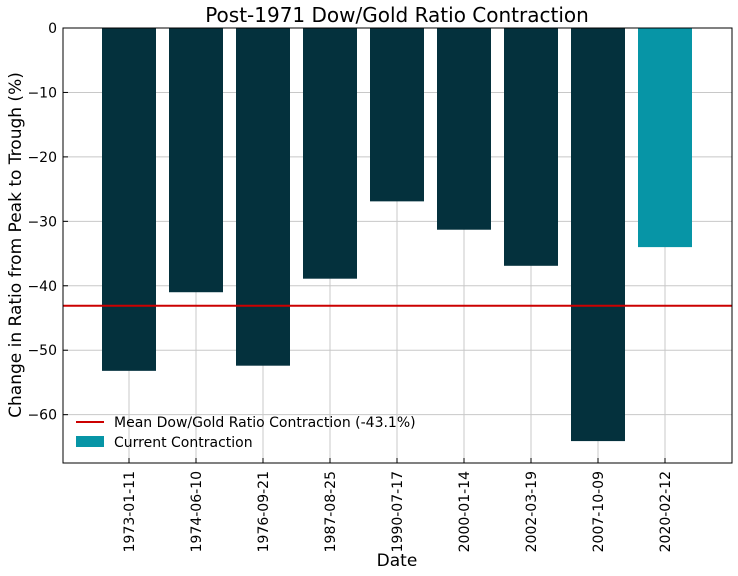 This screenshot has width=738, height=576. Describe the element at coordinates (42, 158) in the screenshot. I see `y-tick-label: −20` at that location.